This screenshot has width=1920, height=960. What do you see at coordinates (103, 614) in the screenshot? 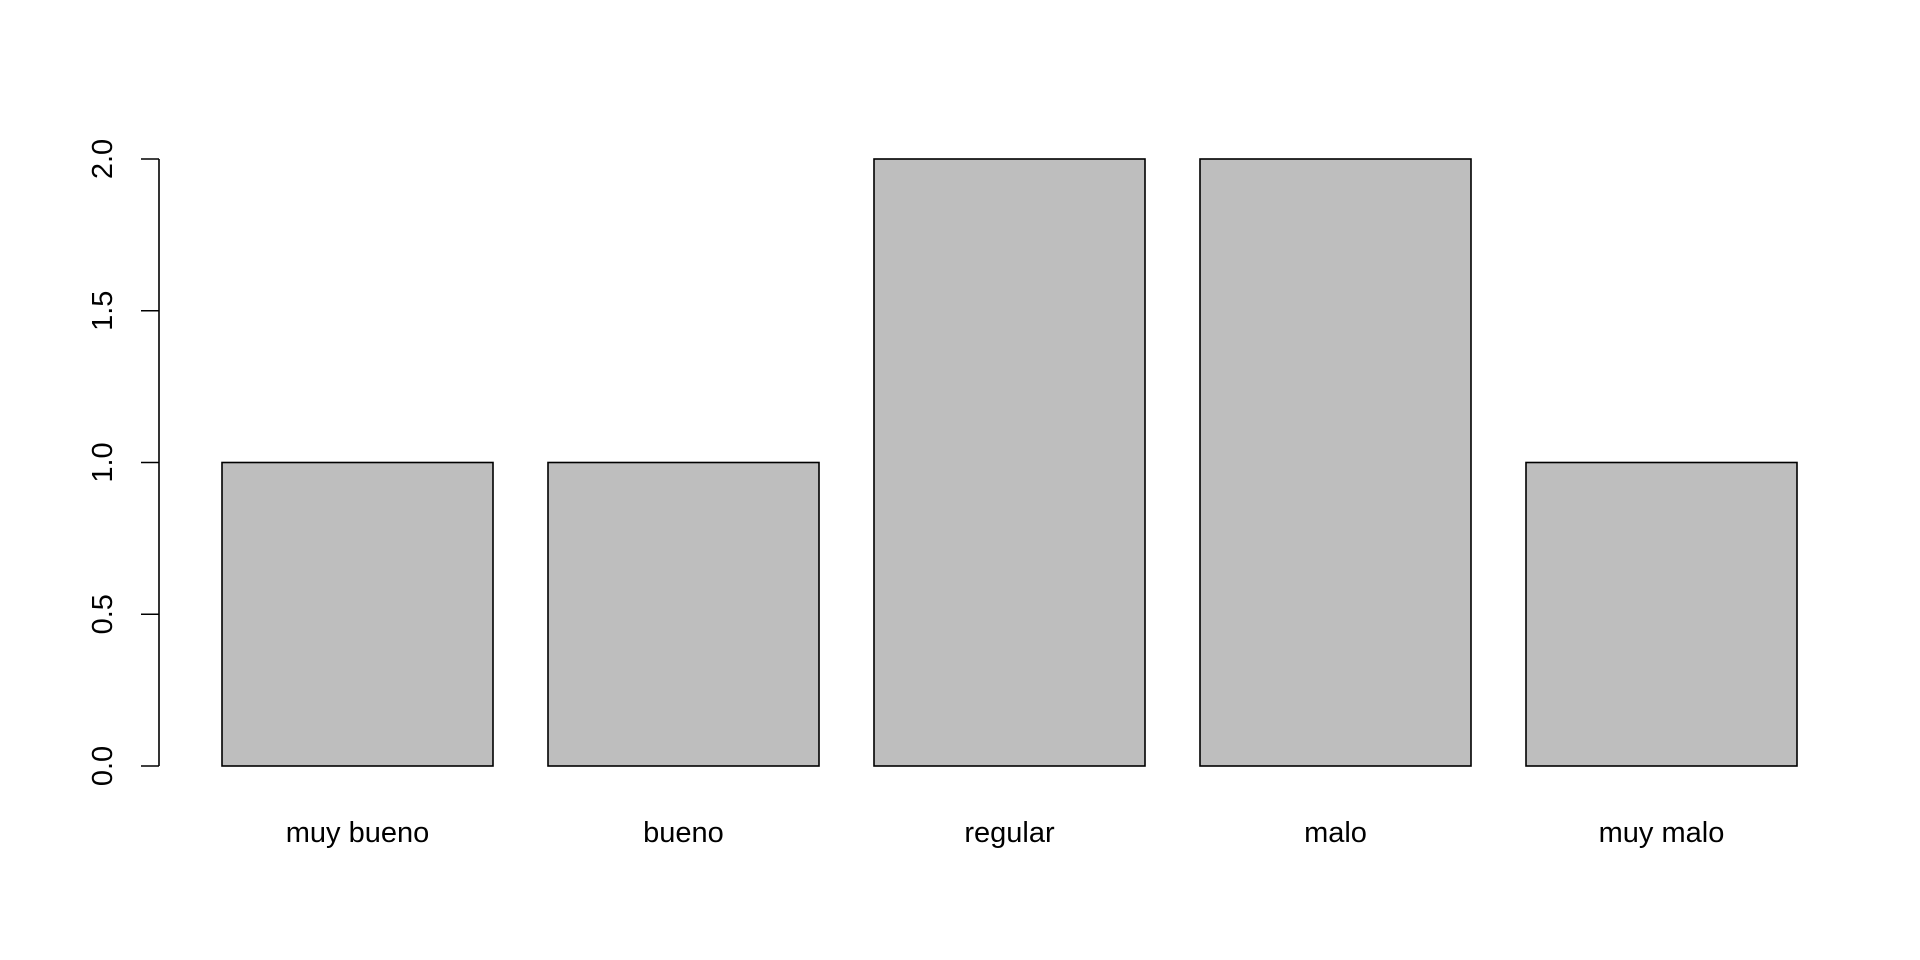
I see `y-tick-label: 0.5` at bounding box center [103, 614].